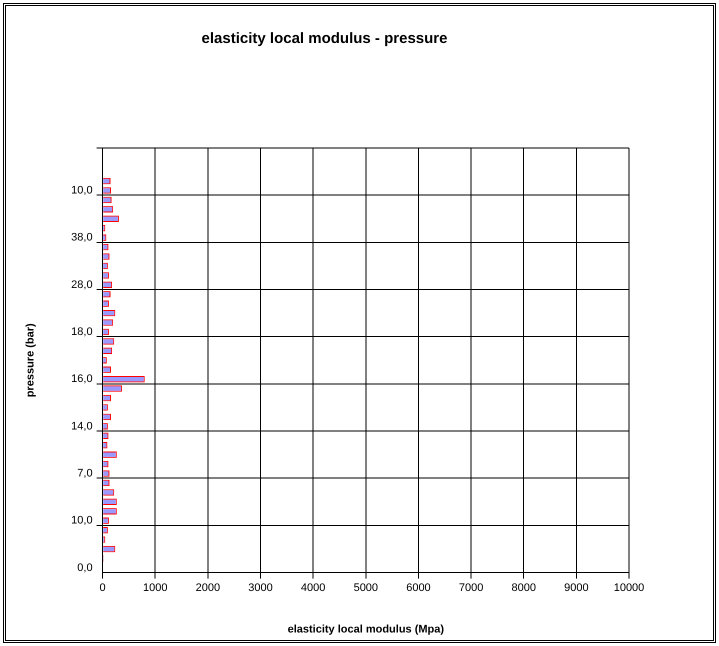  I want to click on y-tick-label: 38,0, so click(82, 238).